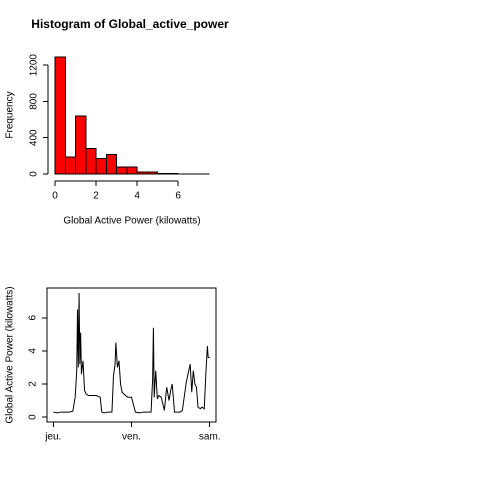 This screenshot has height=480, width=480. Describe the element at coordinates (34, 65) in the screenshot. I see `y-tick-label: 1200` at that location.